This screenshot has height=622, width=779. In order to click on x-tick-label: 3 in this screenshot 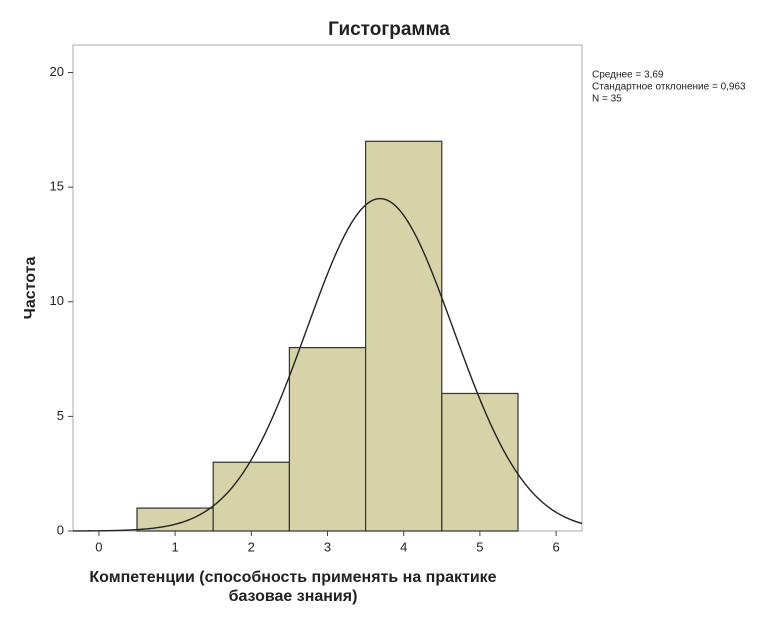, I will do `click(327, 546)`.